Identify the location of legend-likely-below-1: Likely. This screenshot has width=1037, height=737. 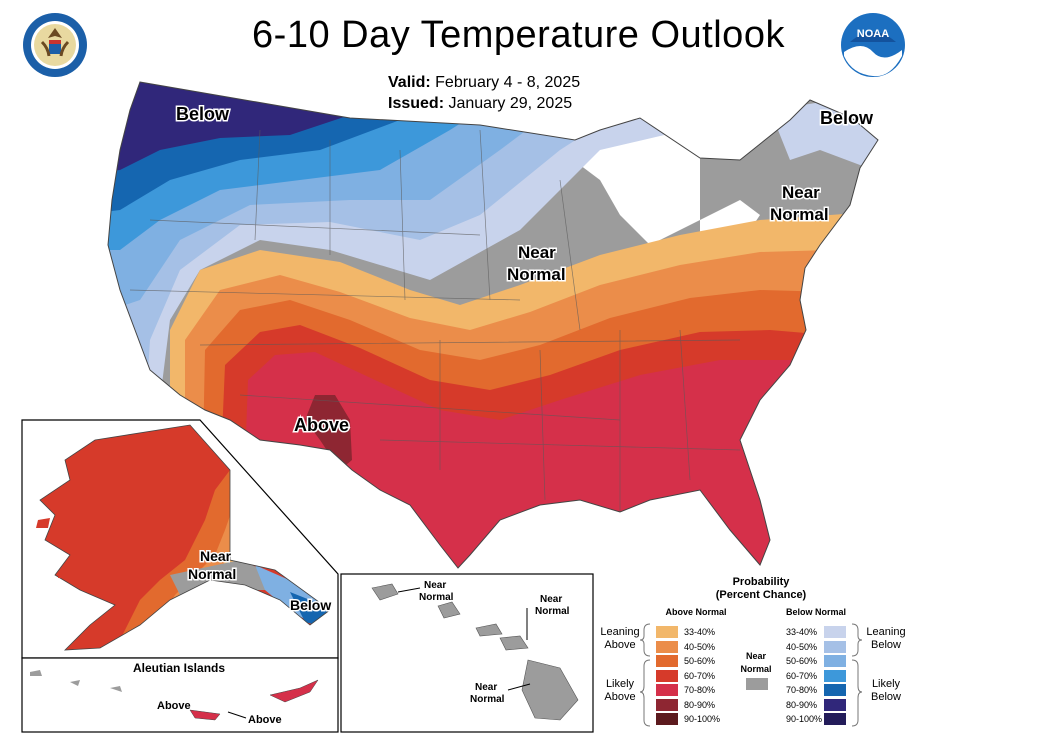
(886, 684).